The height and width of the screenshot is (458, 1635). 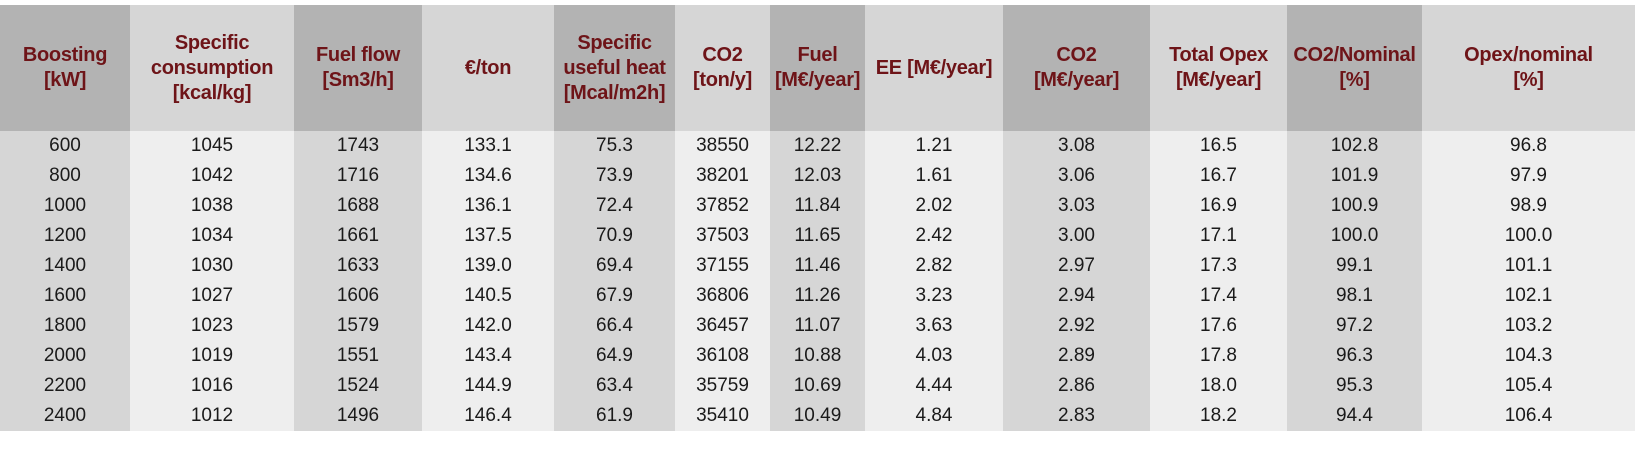 I want to click on cell-co2-ton: 35759, so click(x=722, y=386).